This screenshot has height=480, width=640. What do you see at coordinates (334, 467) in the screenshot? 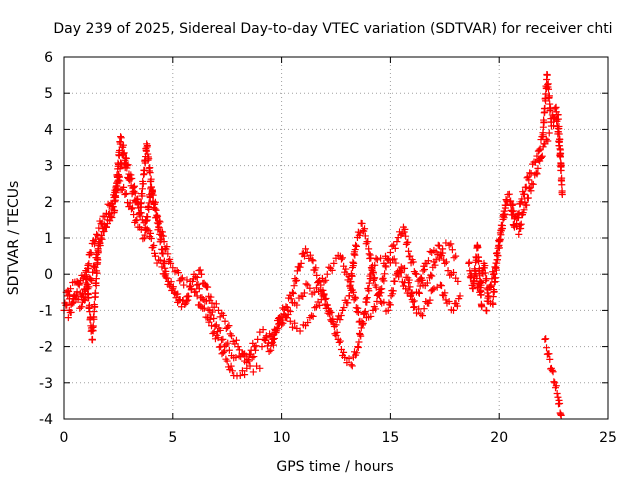
I see `x-axis-label: GPS time / hours` at bounding box center [334, 467].